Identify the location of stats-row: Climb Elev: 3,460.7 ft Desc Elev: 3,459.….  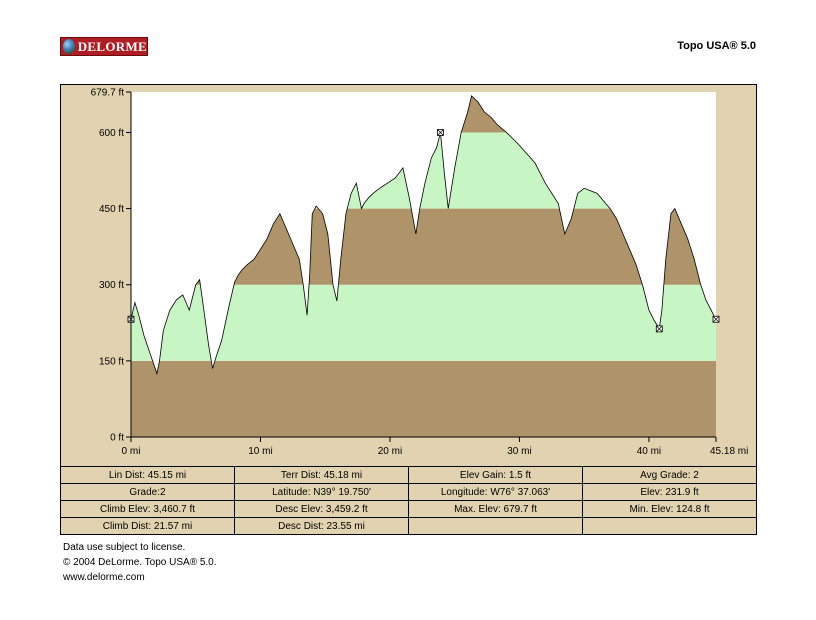
(408, 509).